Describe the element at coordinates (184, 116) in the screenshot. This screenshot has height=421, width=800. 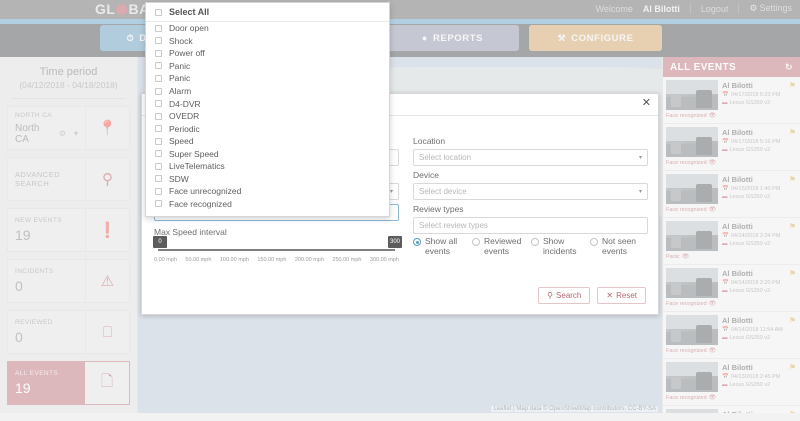
I see `event-type-label: OVEDR` at that location.